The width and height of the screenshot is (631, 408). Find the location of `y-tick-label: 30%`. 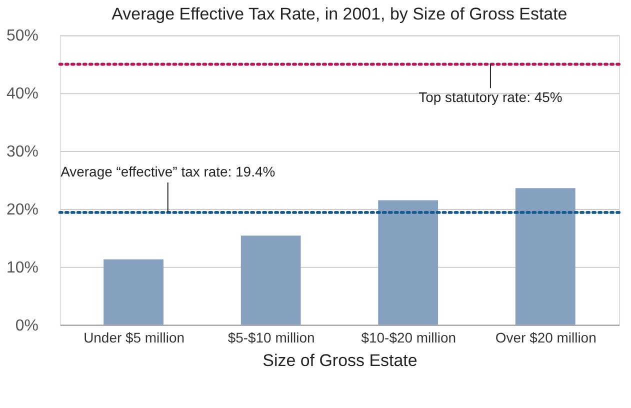

y-tick-label: 30% is located at coordinates (22, 152).